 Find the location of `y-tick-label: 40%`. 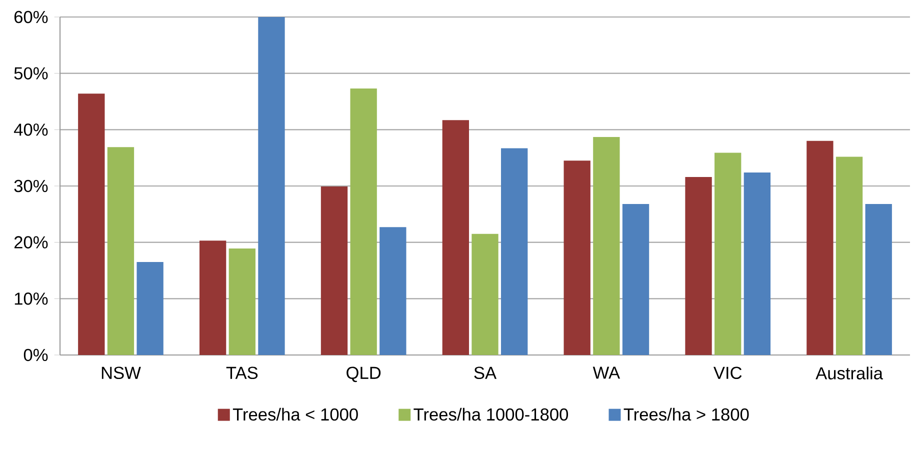

y-tick-label: 40% is located at coordinates (31, 130).